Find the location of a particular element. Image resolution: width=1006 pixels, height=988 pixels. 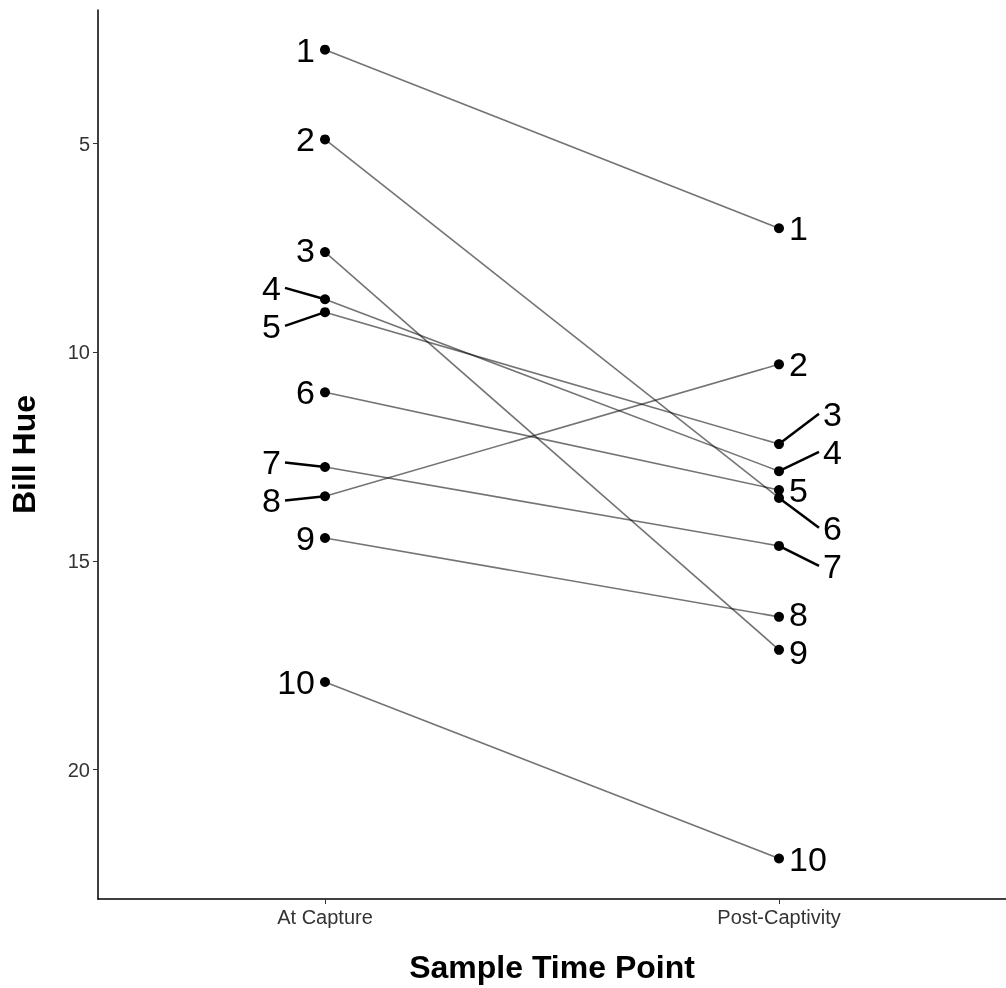

x-axis-title: Sample Time Point is located at coordinates (552, 967).